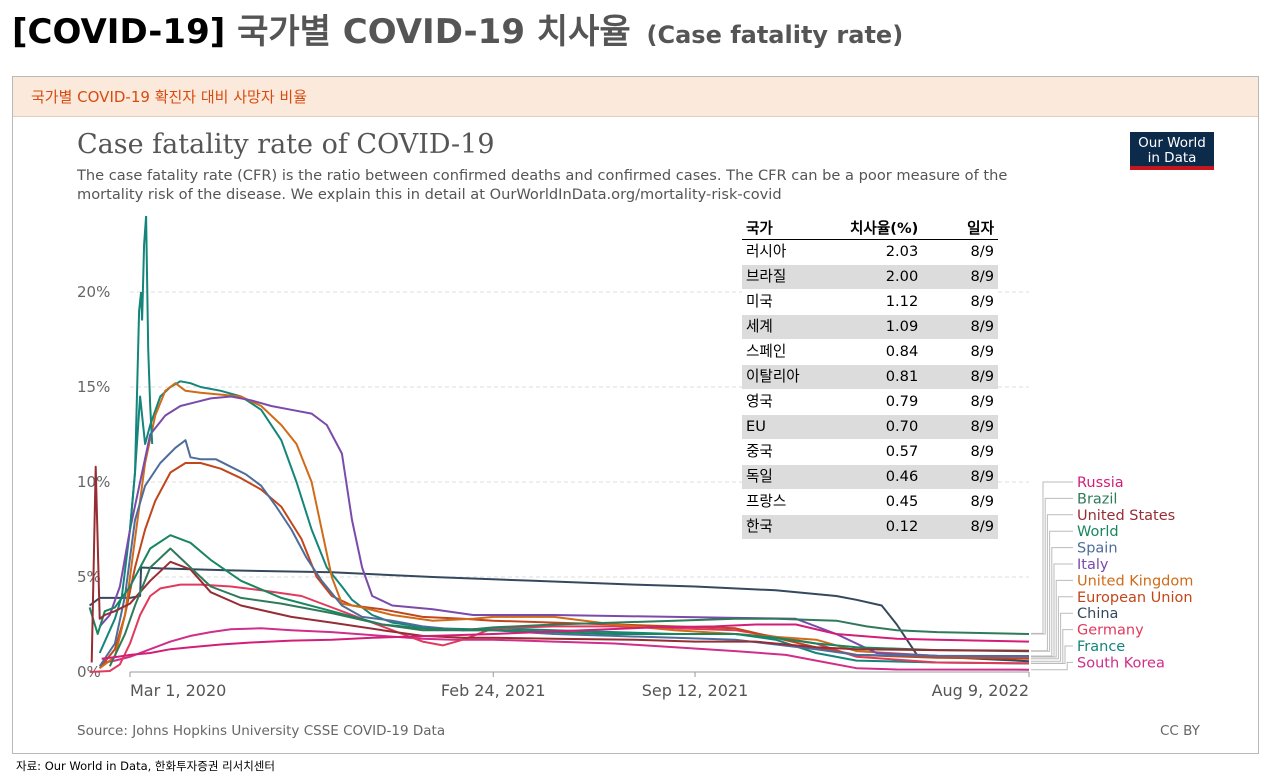  What do you see at coordinates (89, 577) in the screenshot?
I see `y-tick-label: 5%` at bounding box center [89, 577].